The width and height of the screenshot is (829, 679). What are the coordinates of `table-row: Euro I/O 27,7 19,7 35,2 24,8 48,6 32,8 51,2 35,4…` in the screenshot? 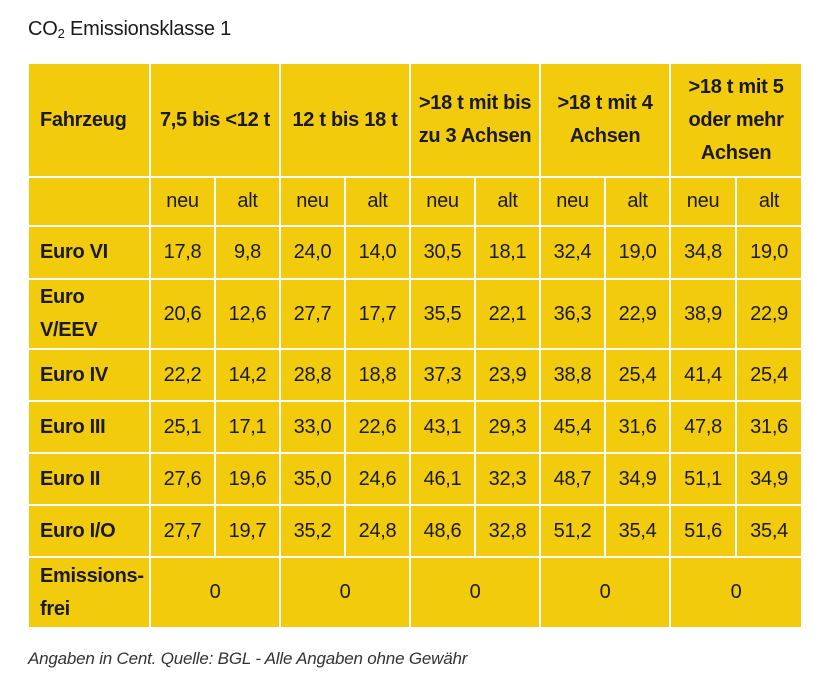 It's located at (415, 531).